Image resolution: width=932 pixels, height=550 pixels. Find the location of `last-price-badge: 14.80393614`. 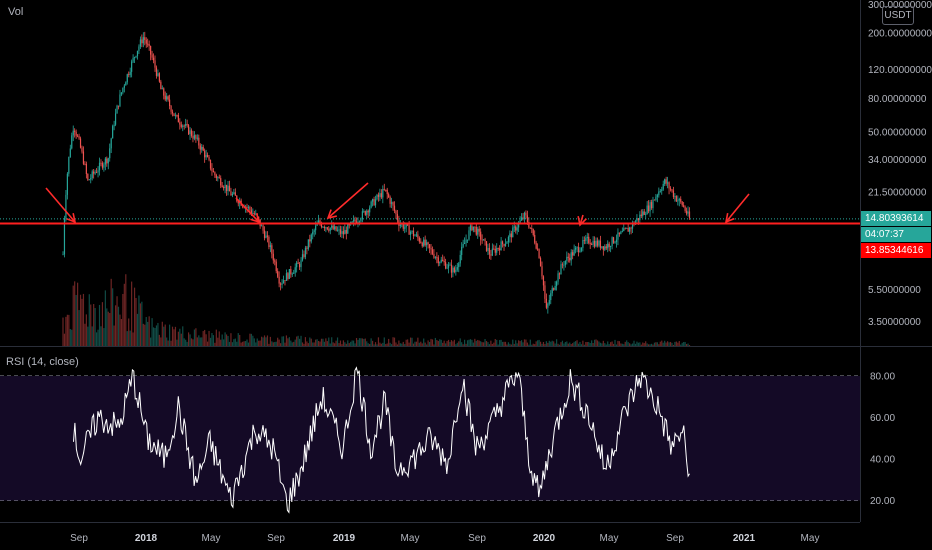

last-price-badge: 14.80393614 is located at coordinates (896, 218).